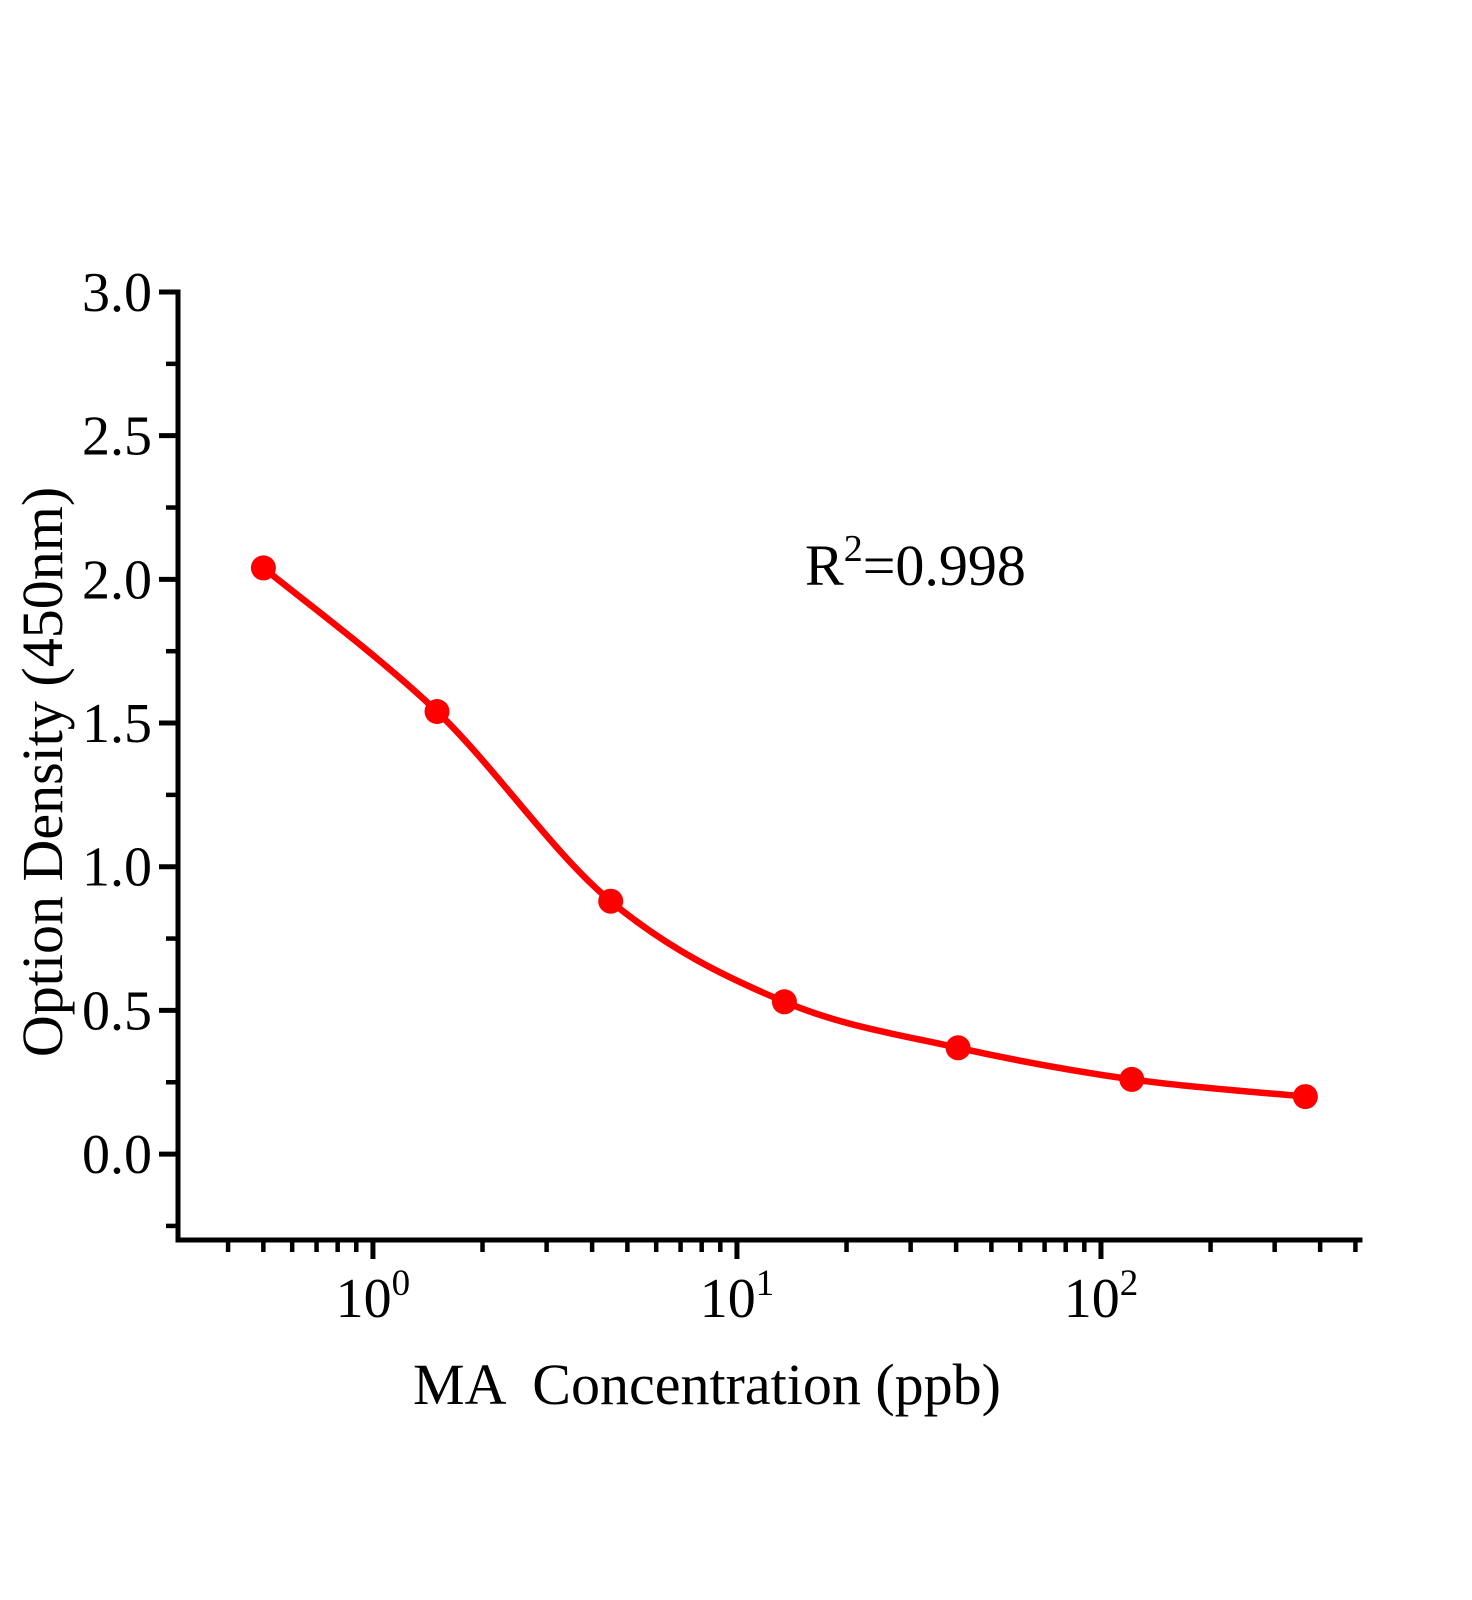 The image size is (1472, 1600). Describe the element at coordinates (117, 1155) in the screenshot. I see `y-tick-label: 0.0` at that location.